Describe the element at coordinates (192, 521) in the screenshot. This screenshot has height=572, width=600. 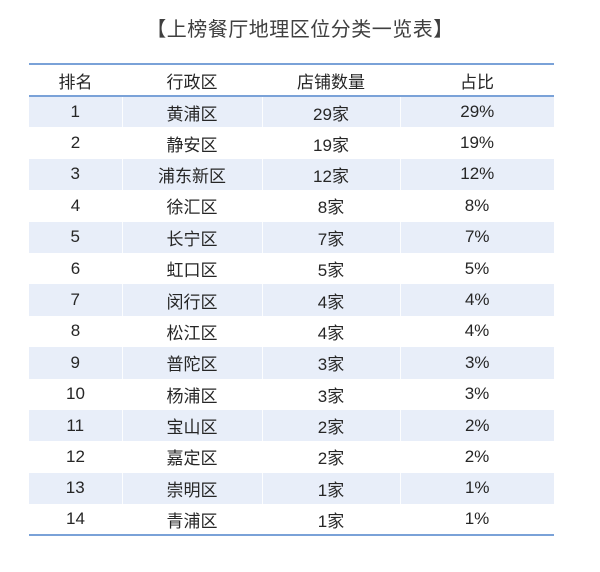
I see `cell-district: 青浦区` at that location.